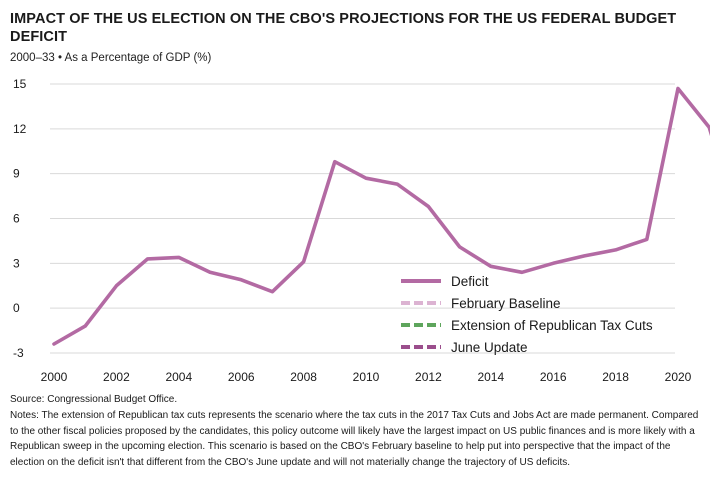 The image size is (710, 498). What do you see at coordinates (489, 347) in the screenshot?
I see `legend-label: June Update` at bounding box center [489, 347].